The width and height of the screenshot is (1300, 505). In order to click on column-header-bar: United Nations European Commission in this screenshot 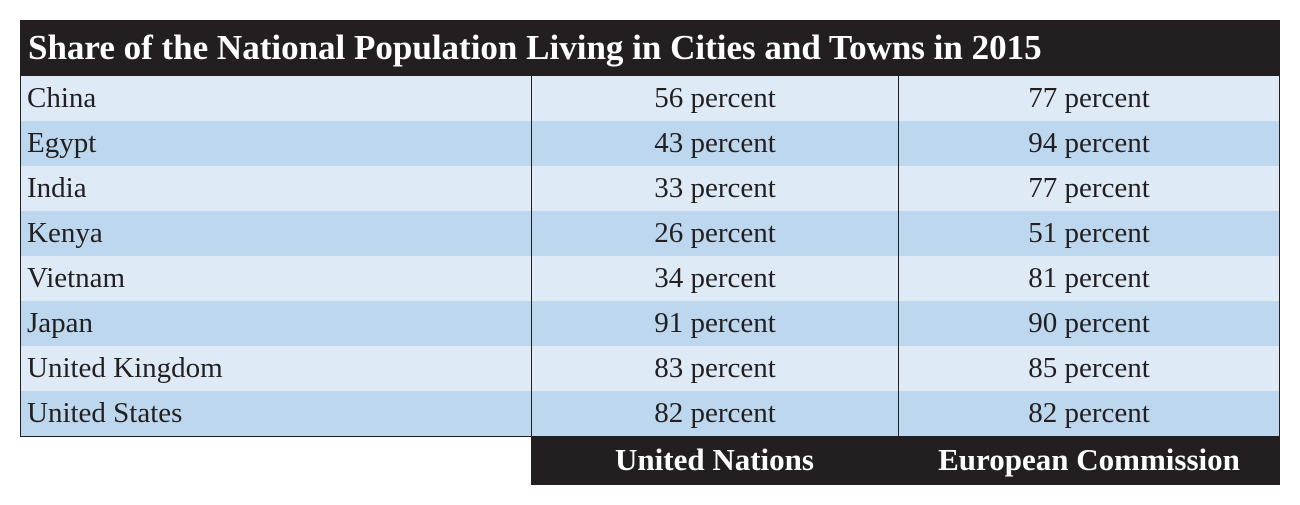, I will do `click(905, 461)`.